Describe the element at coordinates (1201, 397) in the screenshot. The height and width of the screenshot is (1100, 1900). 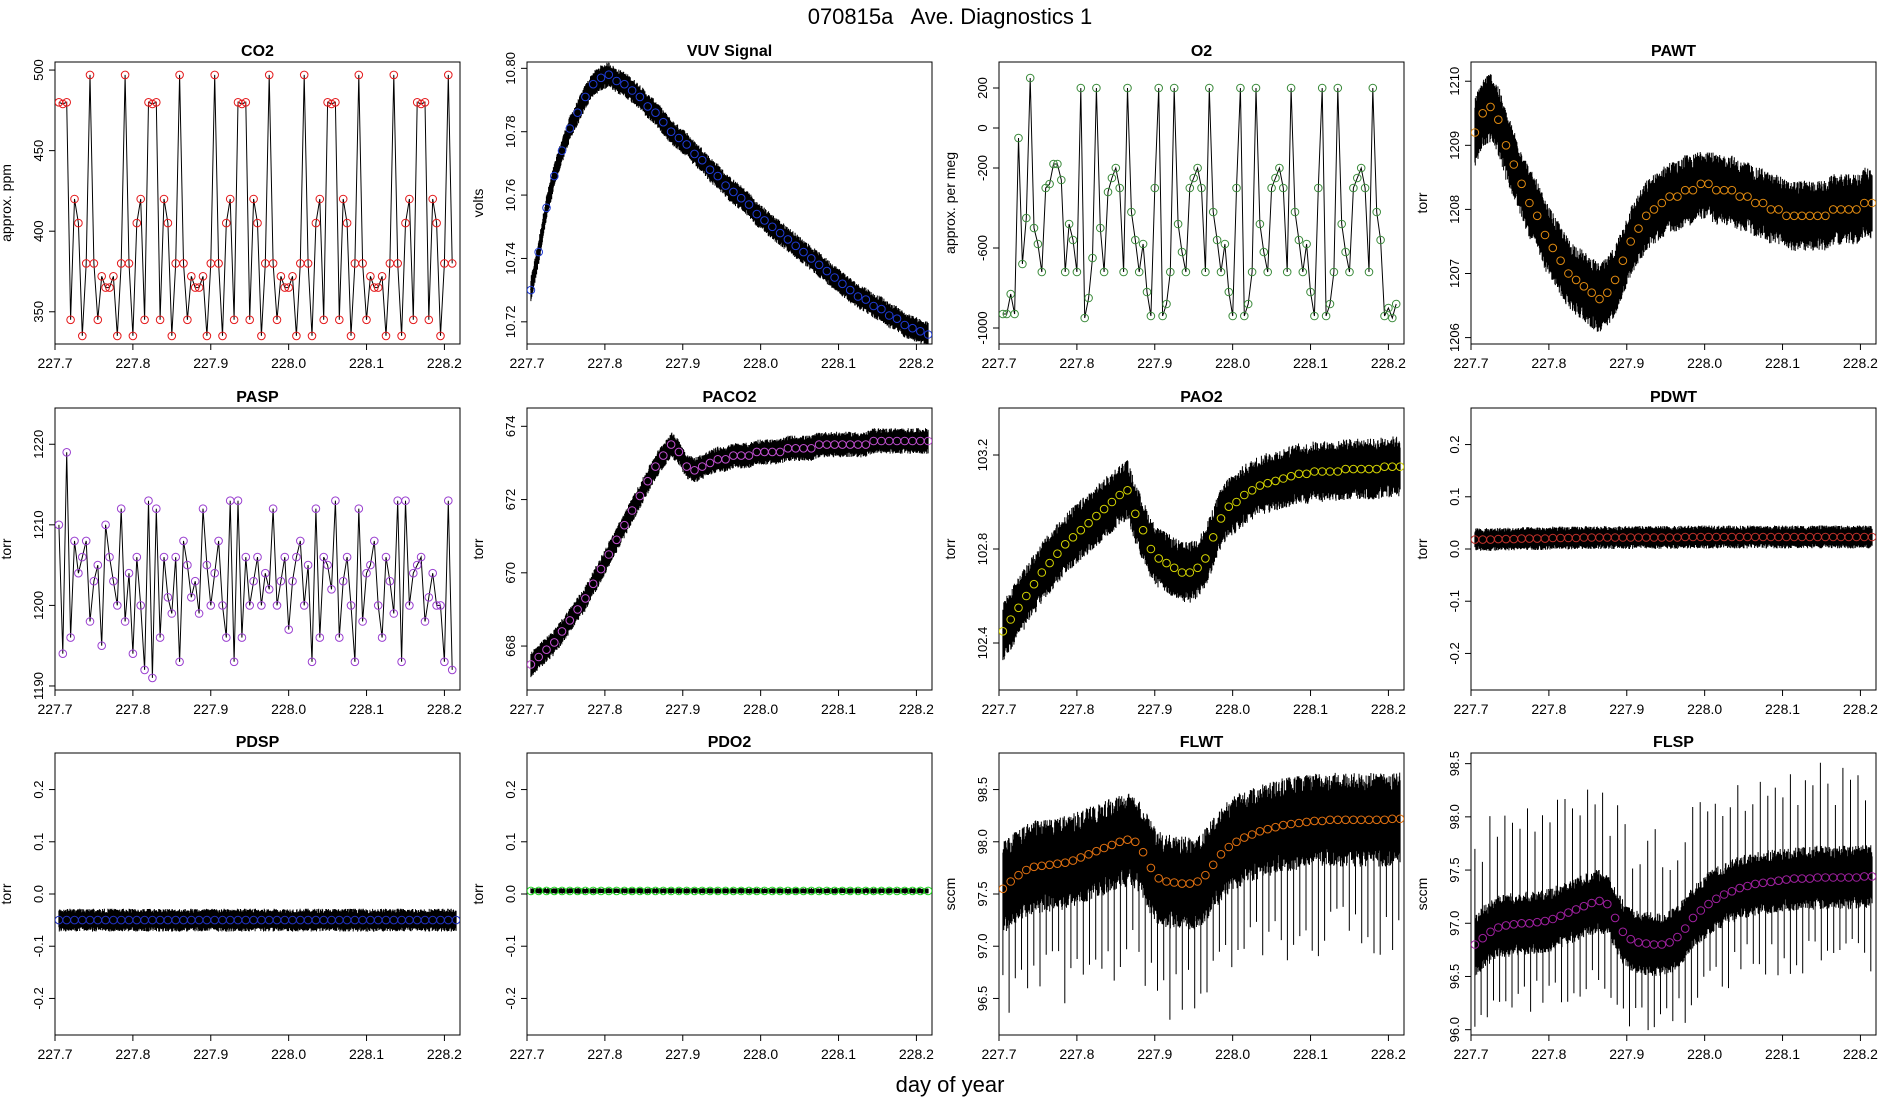
I see `panel-title: PAO2` at that location.